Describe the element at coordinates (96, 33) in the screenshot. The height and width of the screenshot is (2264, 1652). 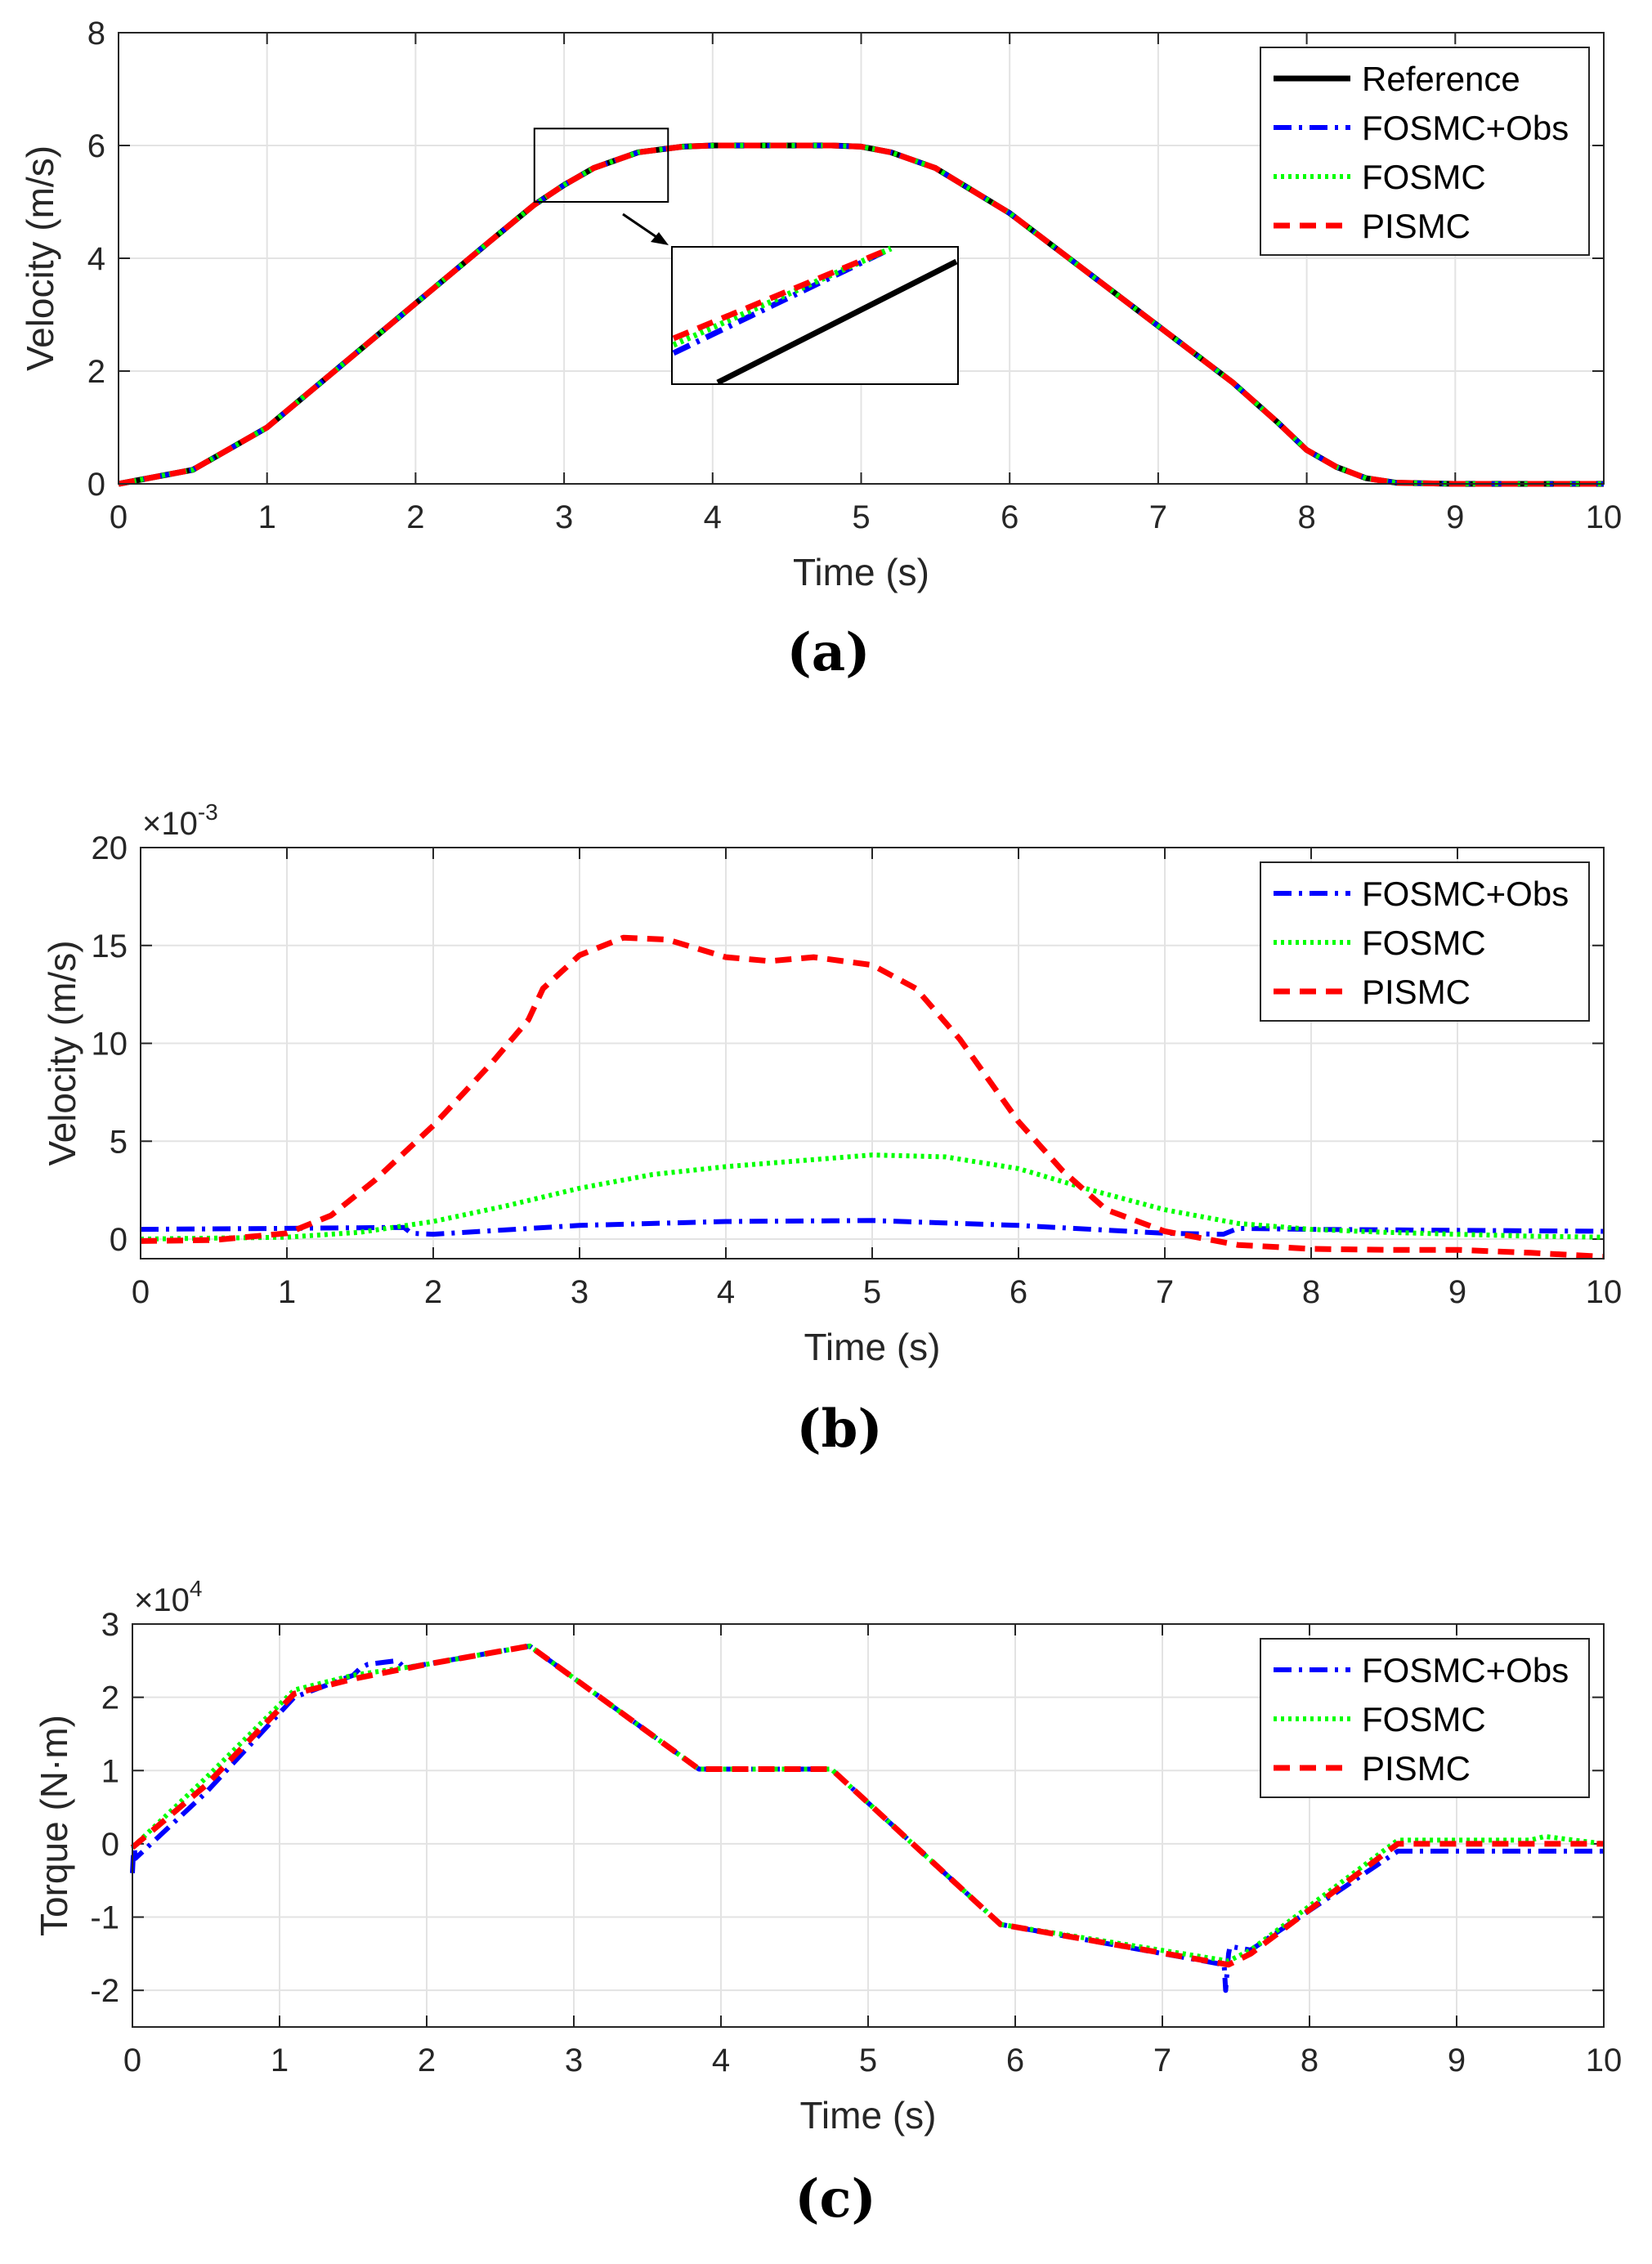
I see `y-tick-label: 8` at that location.